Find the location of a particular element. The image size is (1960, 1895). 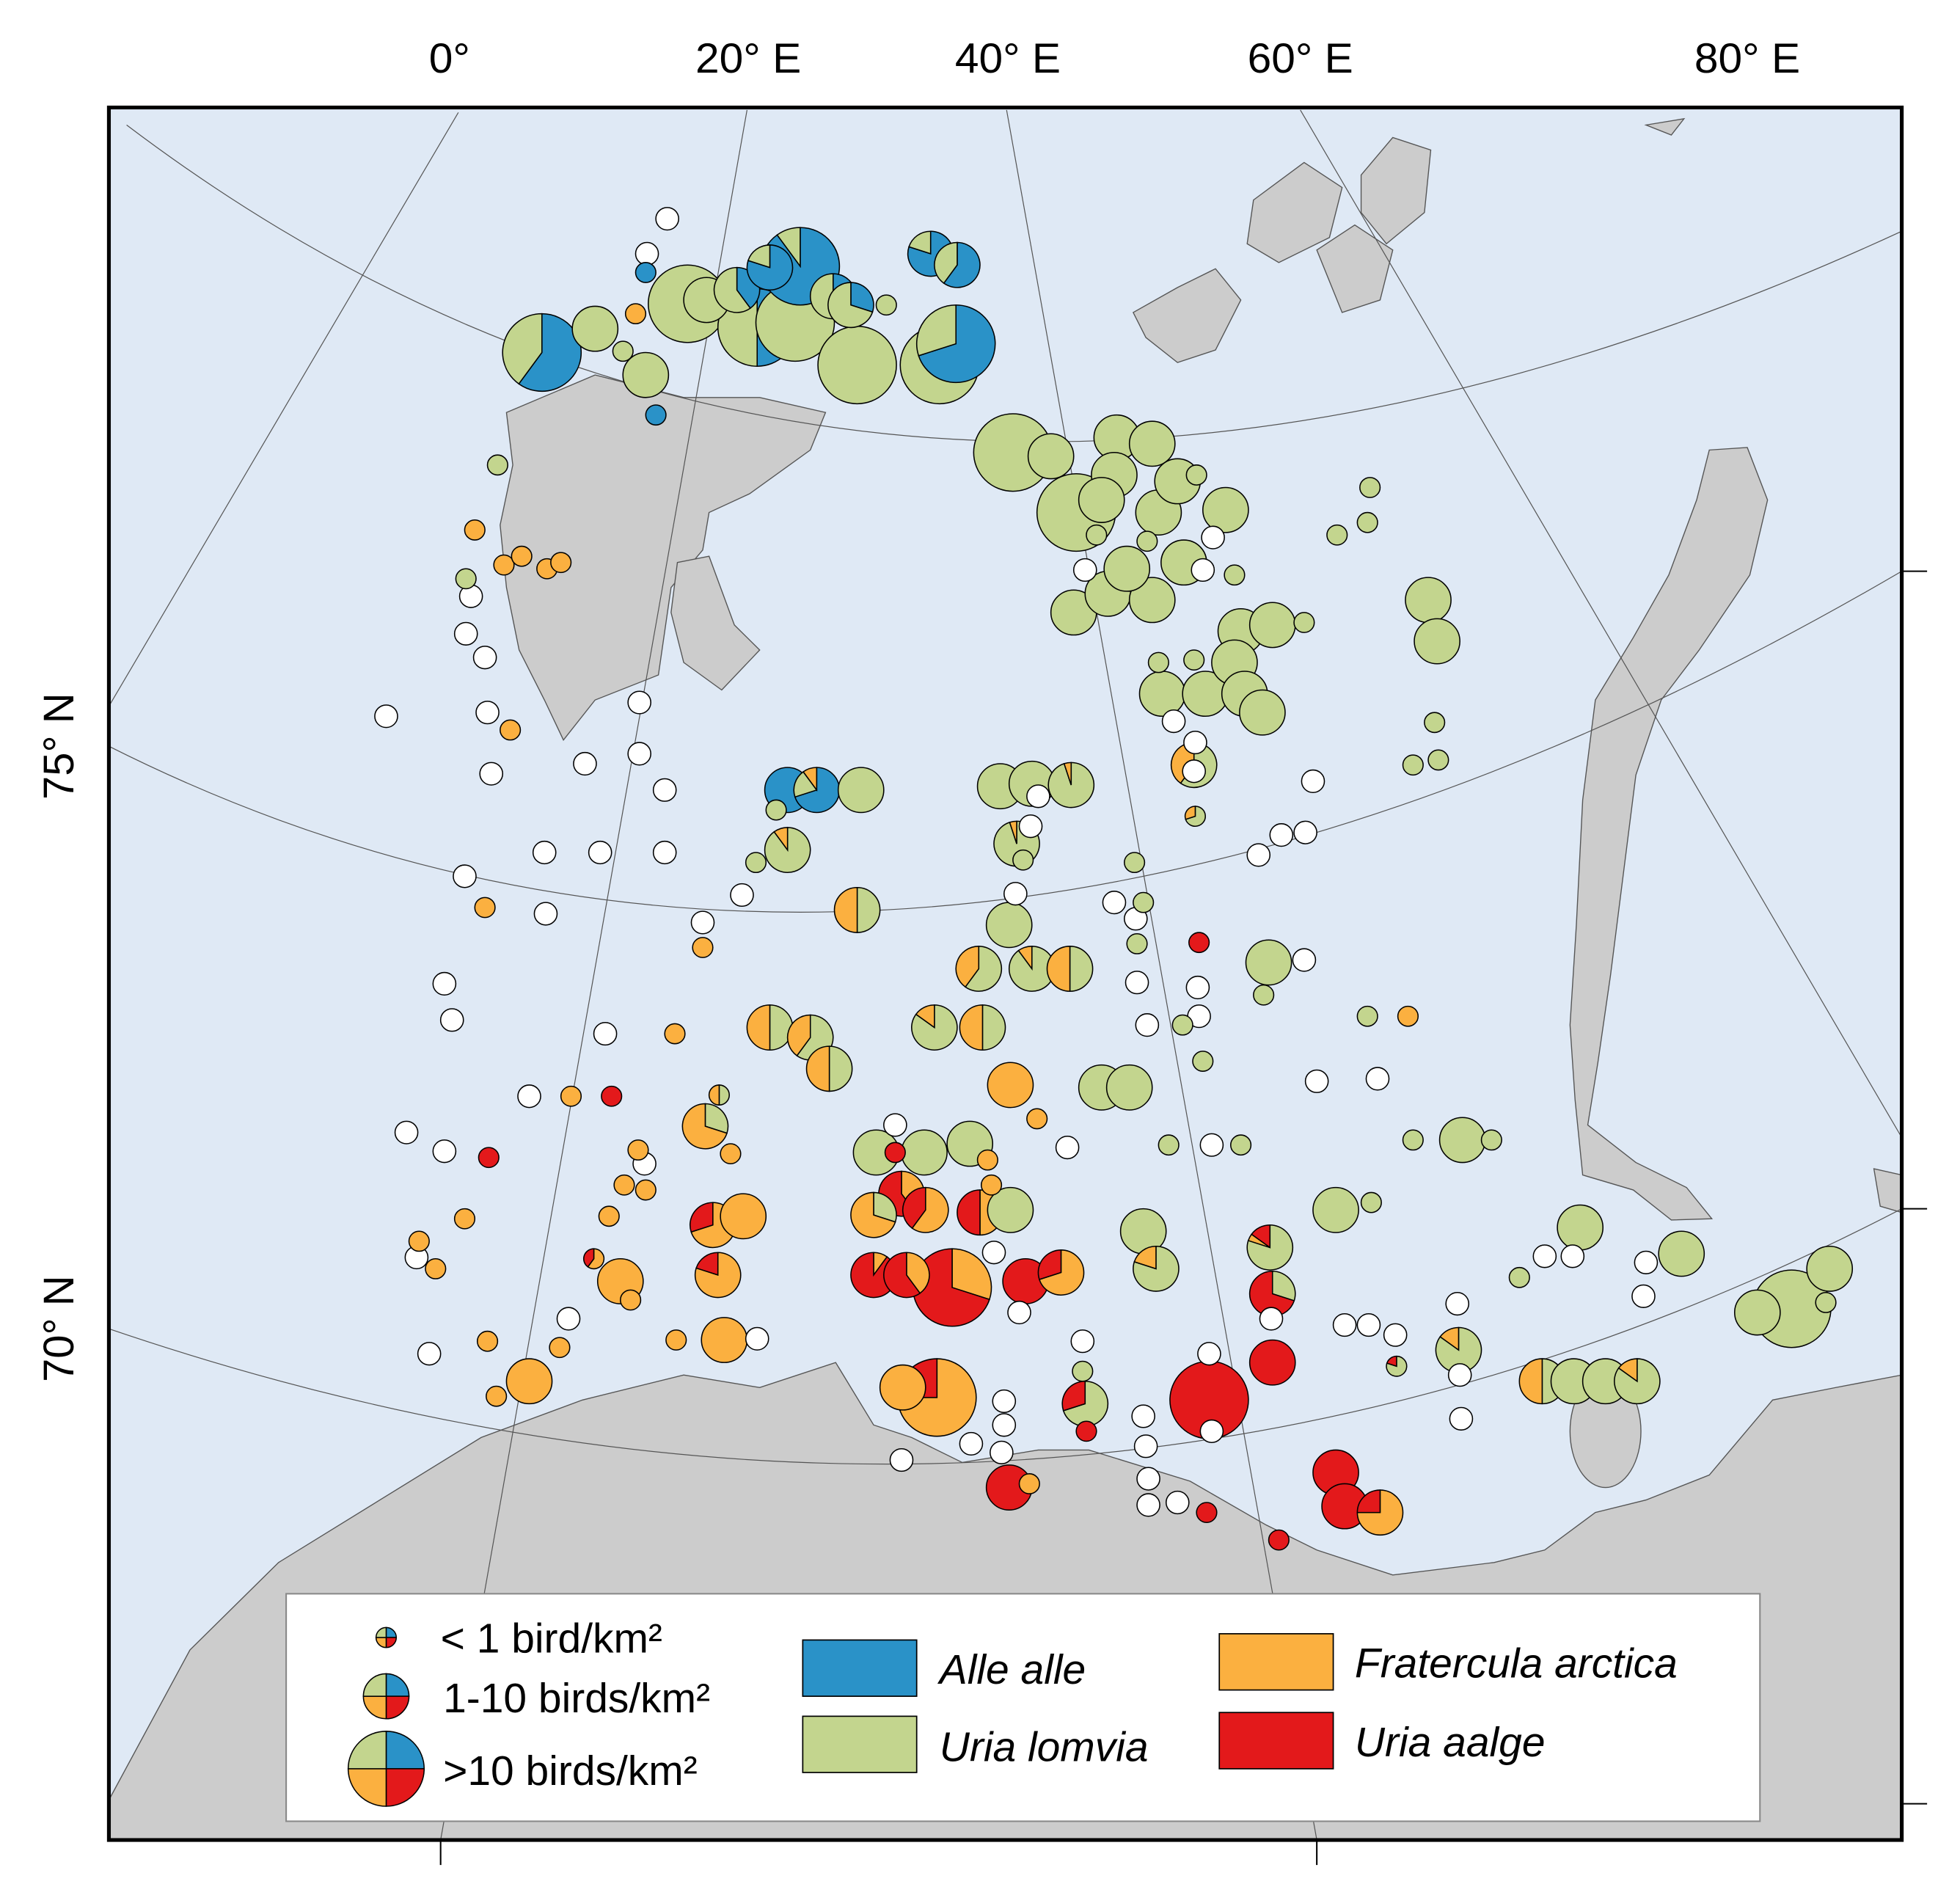

legend-label-alle-alle: Alle alle is located at coordinates (1011, 1669).